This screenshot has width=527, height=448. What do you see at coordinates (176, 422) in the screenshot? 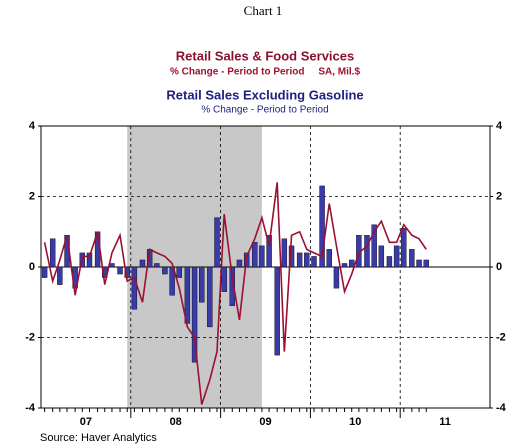
I see `x-tick-label: 08` at bounding box center [176, 422].